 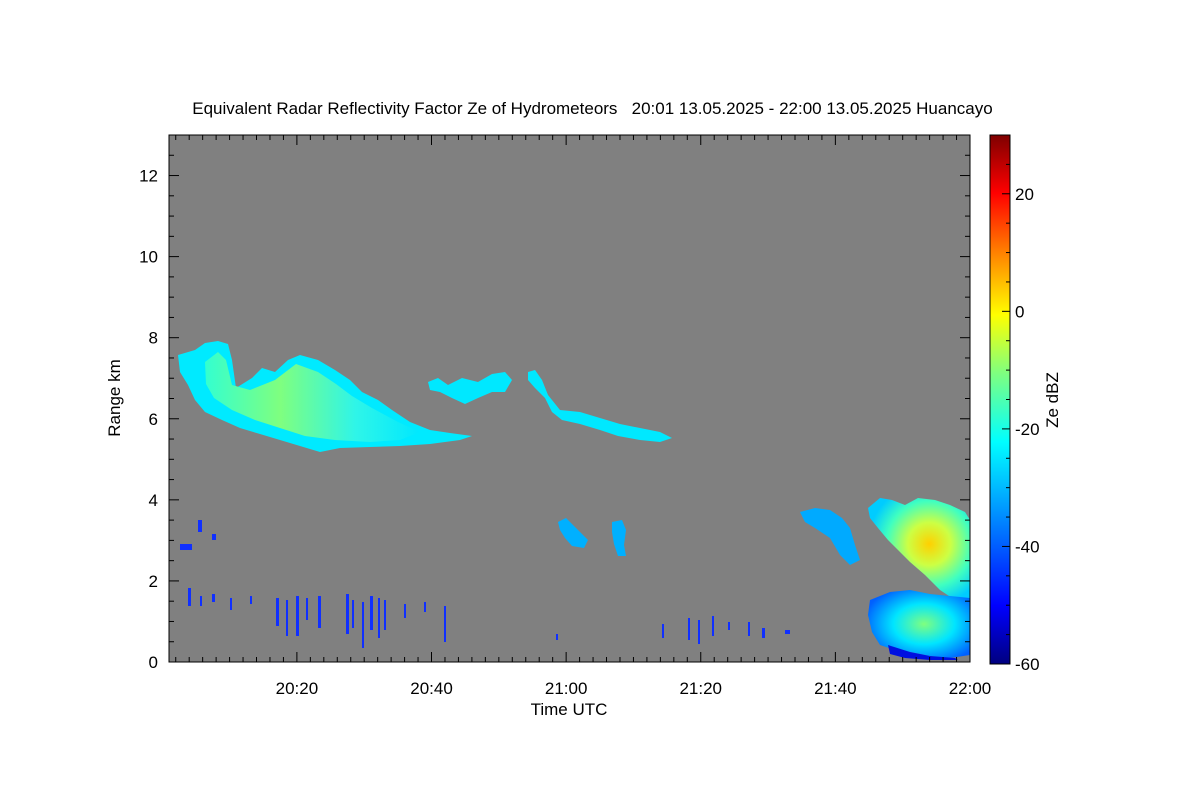 I want to click on y-tick-label: 6, so click(x=153, y=419).